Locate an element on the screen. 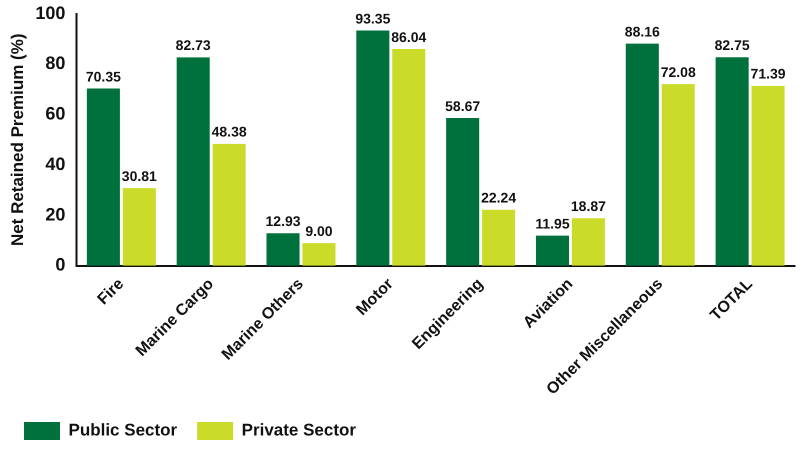 This screenshot has width=807, height=450. legend-label: Public Sector is located at coordinates (123, 430).